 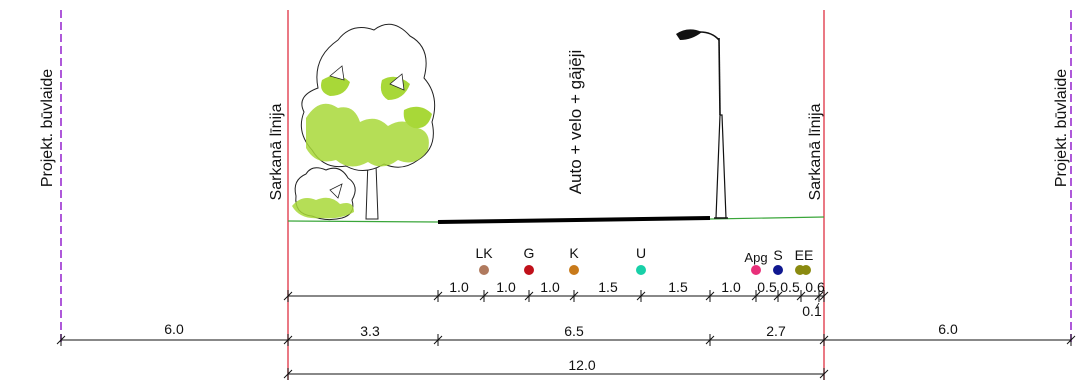 I want to click on building-line-left-label: Projekt. būvlaide, so click(x=47, y=128).